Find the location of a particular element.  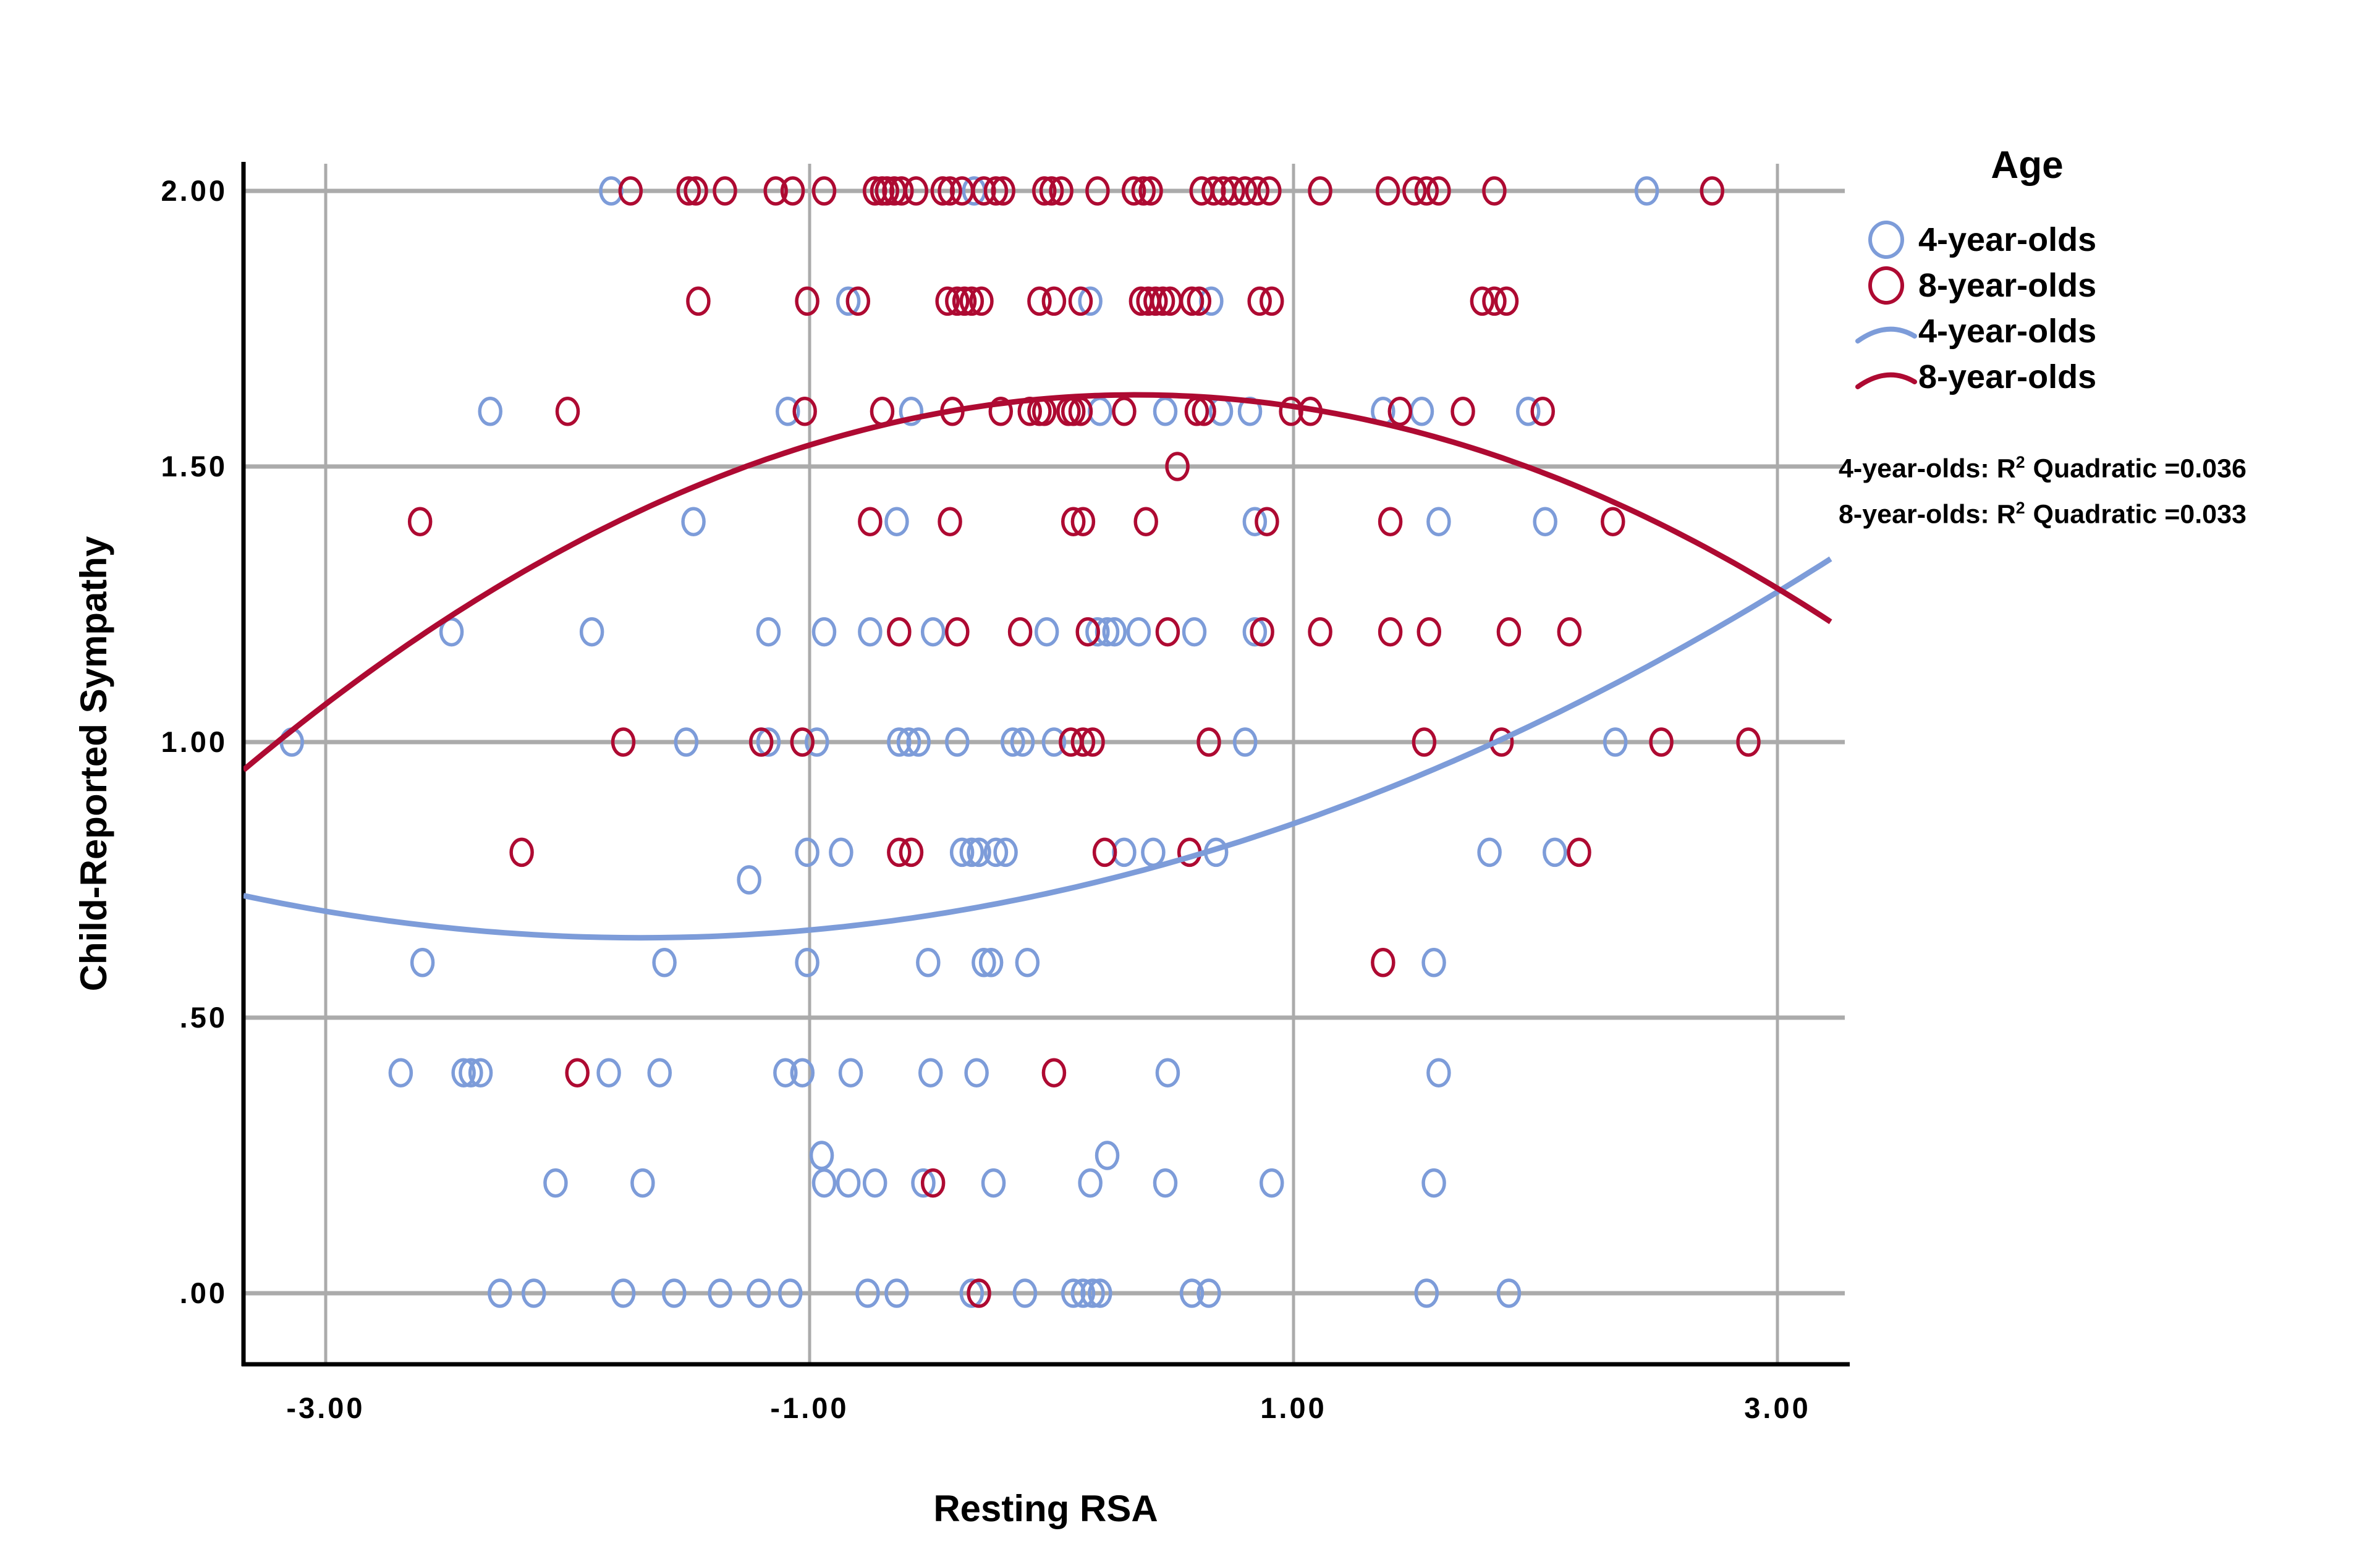

y-axis-title: Child-Reported Sympathy is located at coordinates (93, 763).